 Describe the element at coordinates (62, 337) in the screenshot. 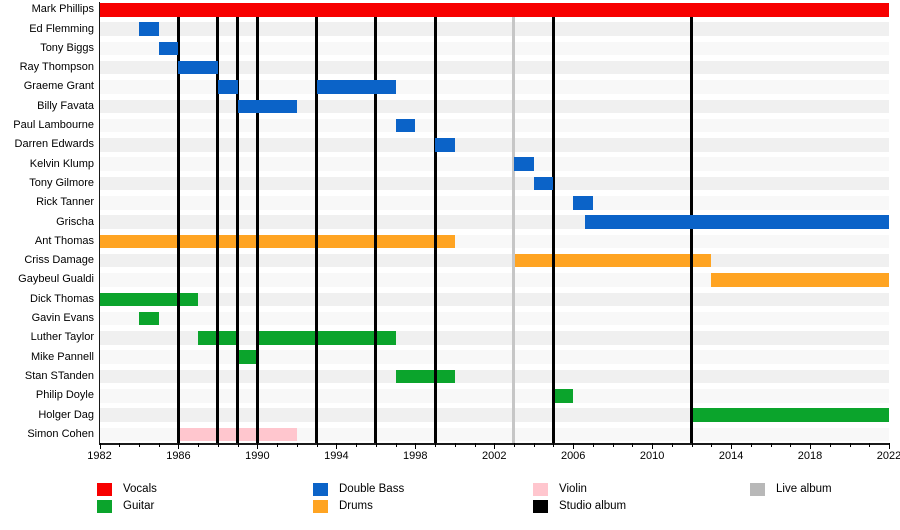

I see `member-label: Luther Taylor` at that location.